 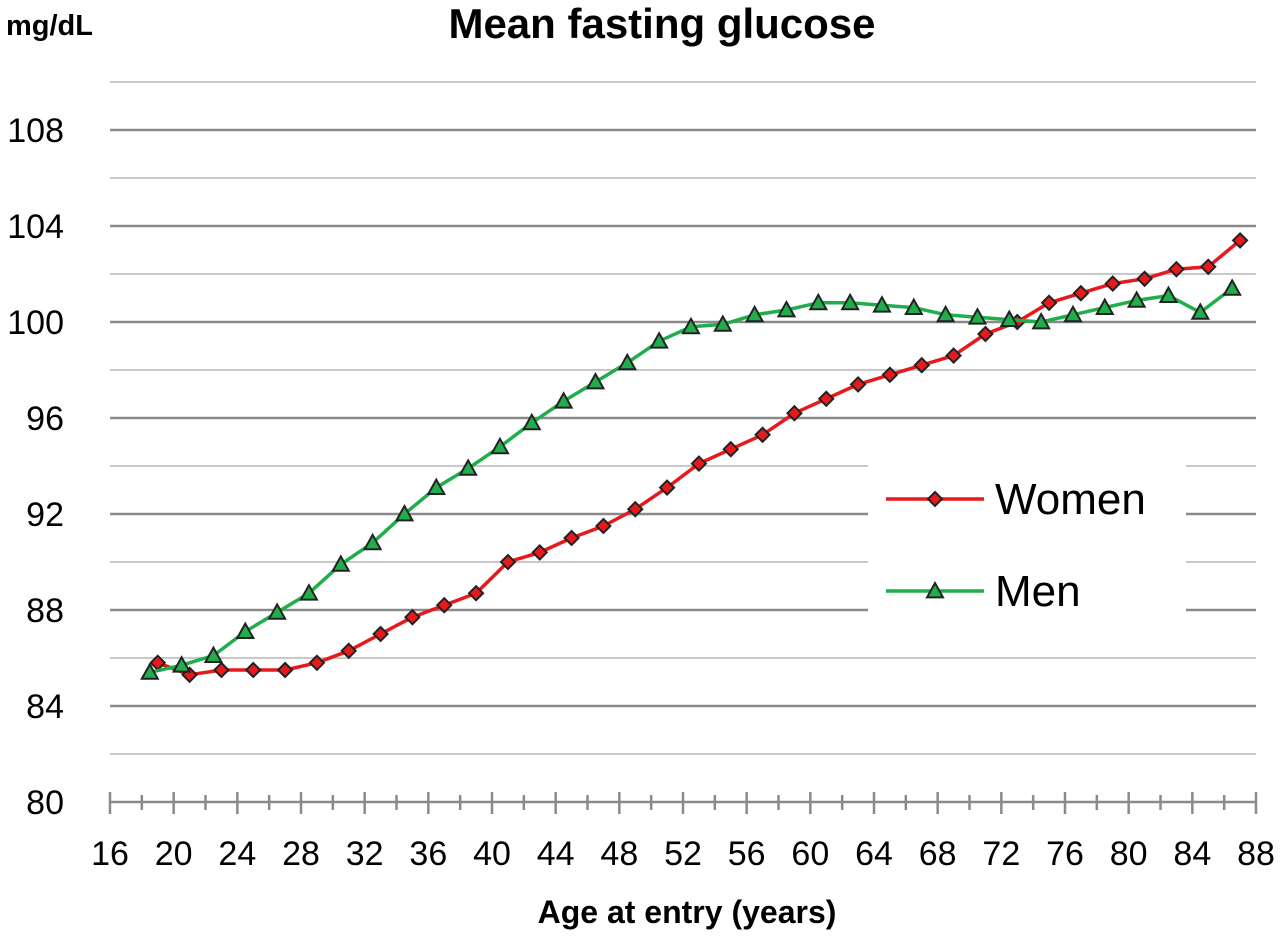 What do you see at coordinates (1065, 854) in the screenshot?
I see `x-tick-label: 76` at bounding box center [1065, 854].